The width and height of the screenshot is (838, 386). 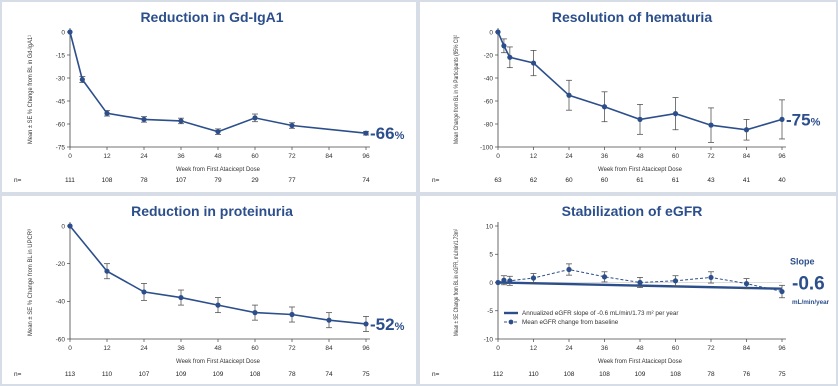 What do you see at coordinates (491, 255) in the screenshot?
I see `y-tick-label: 5` at bounding box center [491, 255].